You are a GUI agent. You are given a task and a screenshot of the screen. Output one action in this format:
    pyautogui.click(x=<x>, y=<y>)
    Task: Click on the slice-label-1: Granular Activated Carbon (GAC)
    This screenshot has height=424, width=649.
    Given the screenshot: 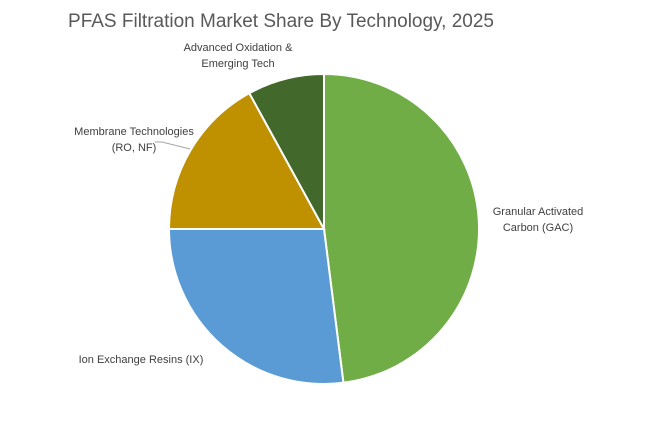 What is the action you would take?
    pyautogui.click(x=538, y=220)
    